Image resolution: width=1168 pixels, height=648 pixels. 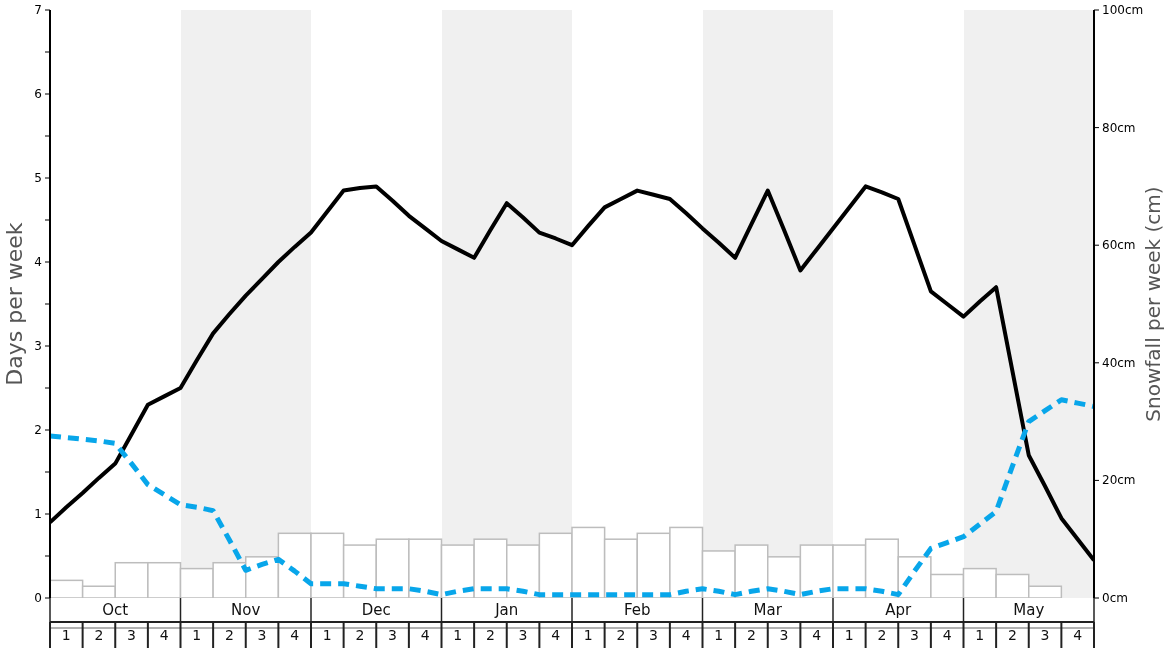 I want to click on y2-tick-label: 60cm, so click(x=1119, y=245).